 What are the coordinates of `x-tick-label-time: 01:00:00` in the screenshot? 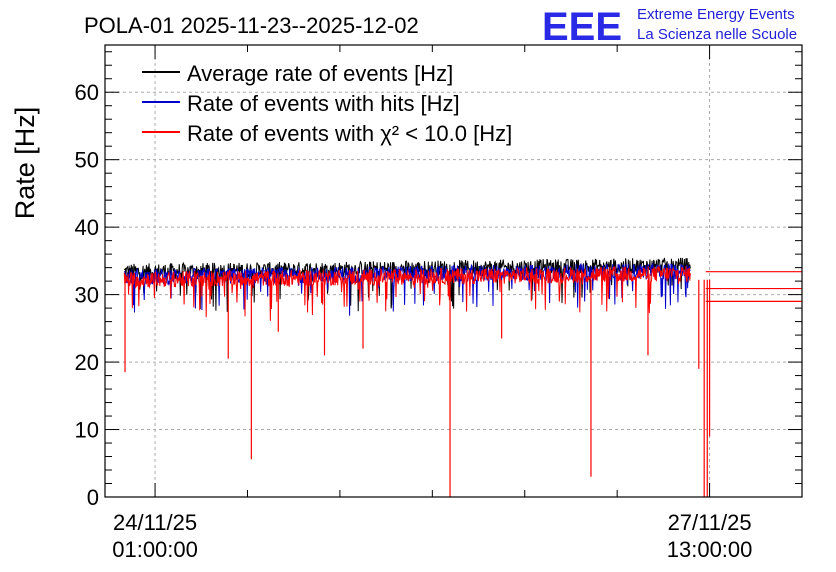 It's located at (155, 549).